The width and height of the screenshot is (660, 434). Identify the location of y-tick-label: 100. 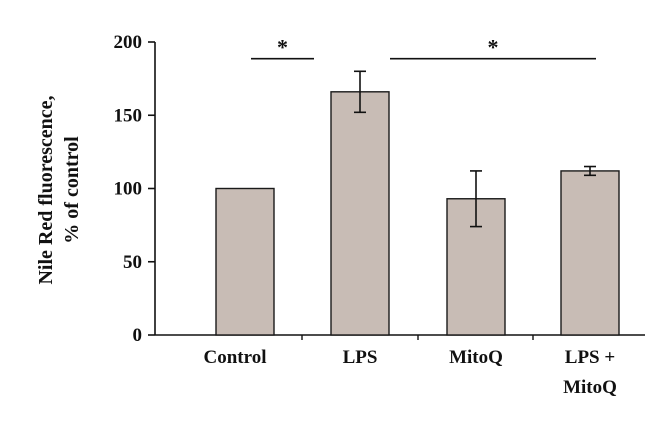
(128, 189).